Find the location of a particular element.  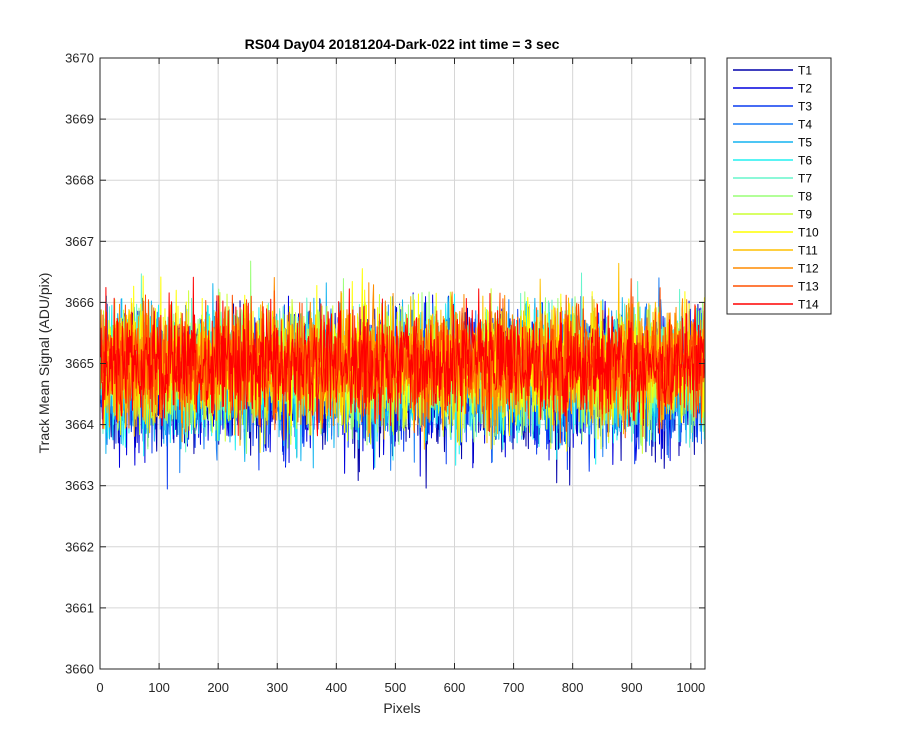

x-tick-label: 600 is located at coordinates (455, 687).